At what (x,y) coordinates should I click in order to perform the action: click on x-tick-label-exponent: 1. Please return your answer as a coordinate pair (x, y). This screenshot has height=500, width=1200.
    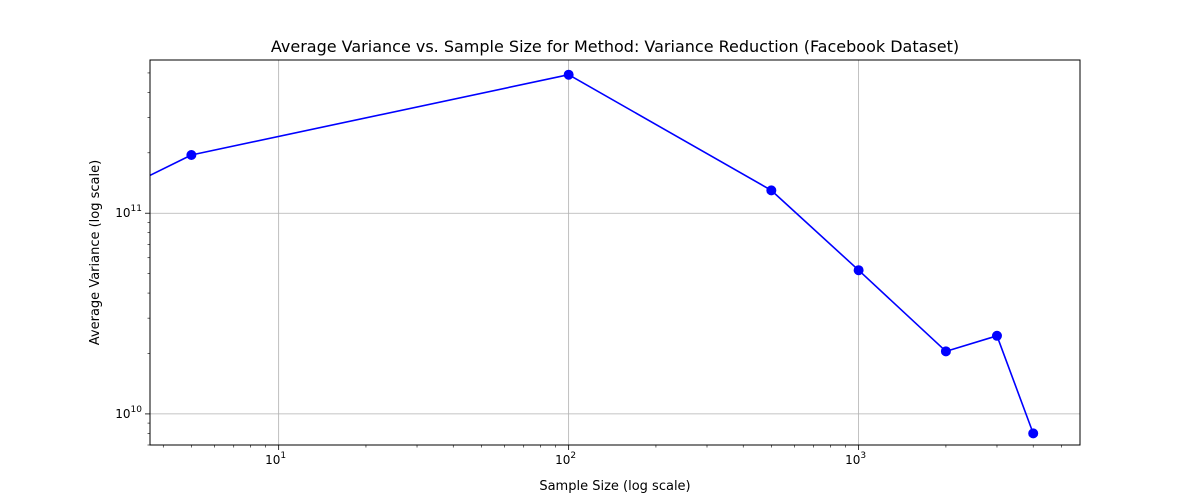
    Looking at the image, I should click on (283, 456).